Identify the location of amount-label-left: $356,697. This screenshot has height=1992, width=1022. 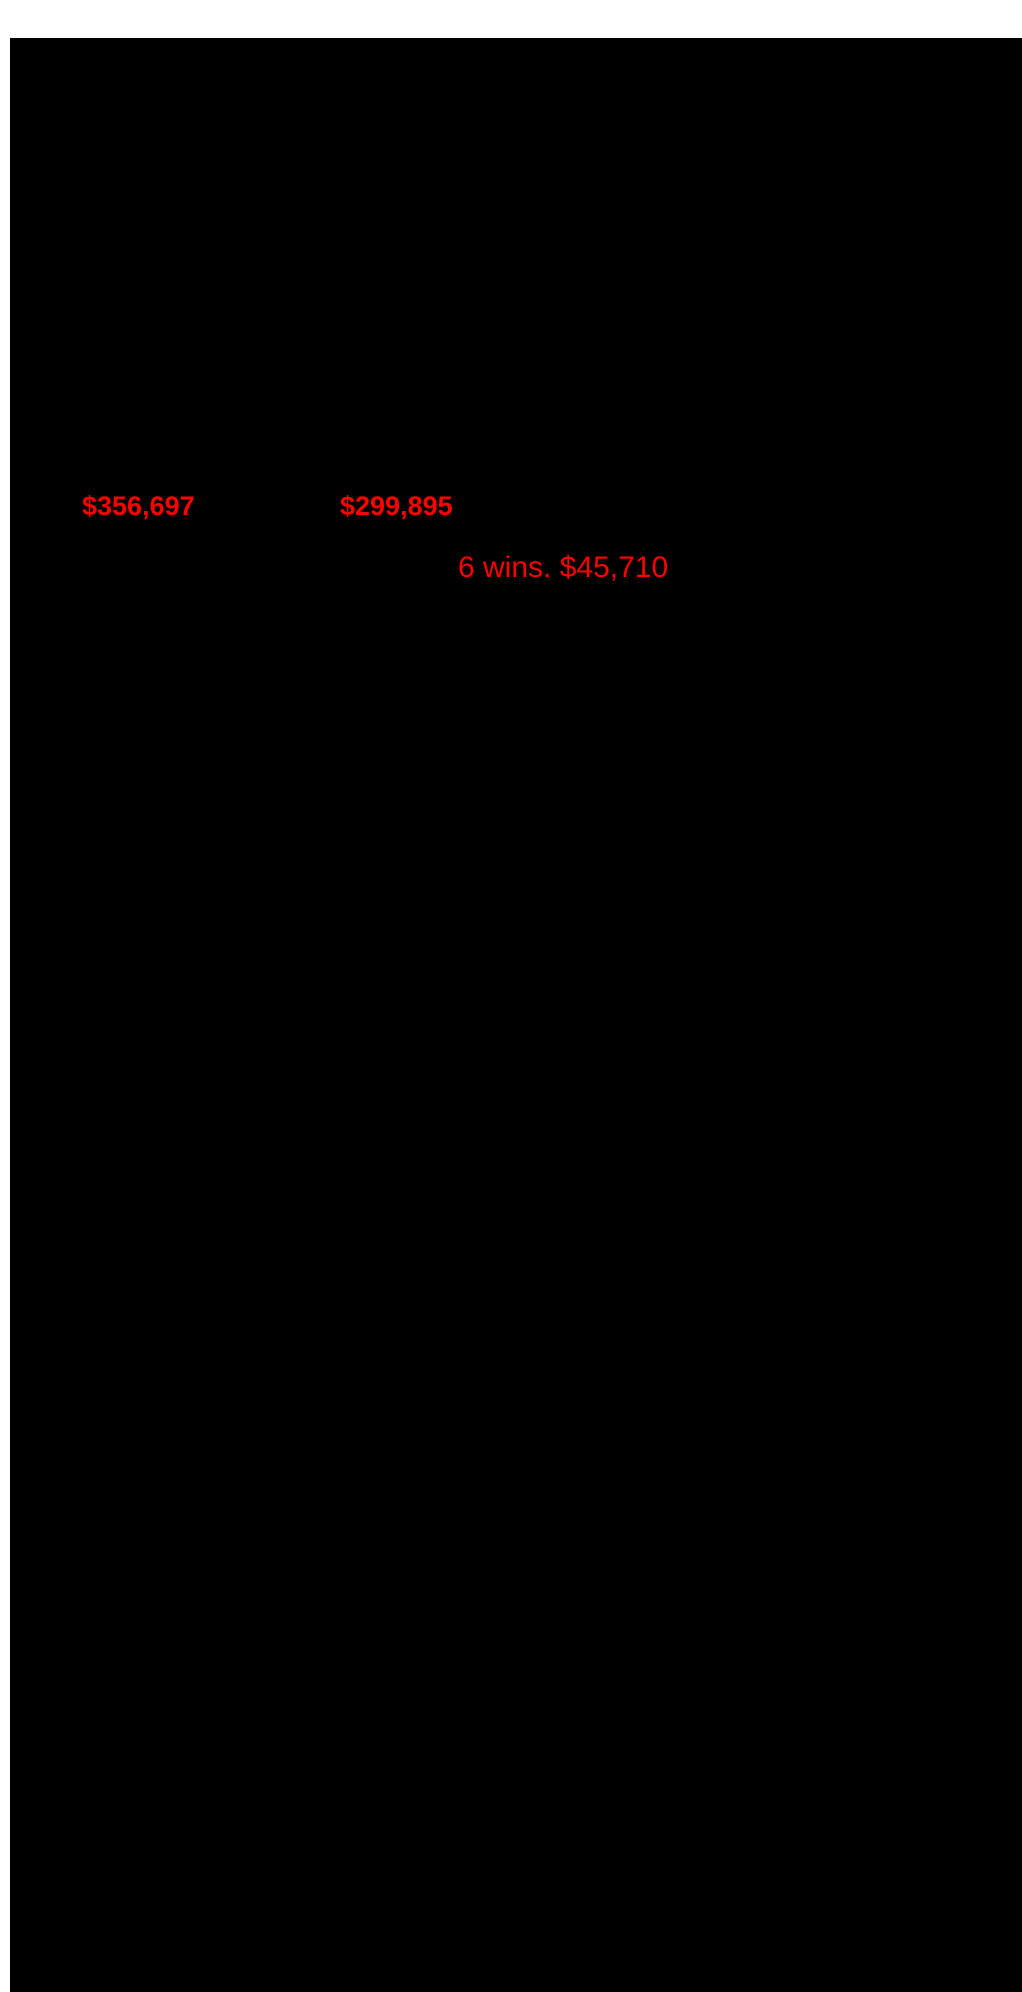
(138, 506).